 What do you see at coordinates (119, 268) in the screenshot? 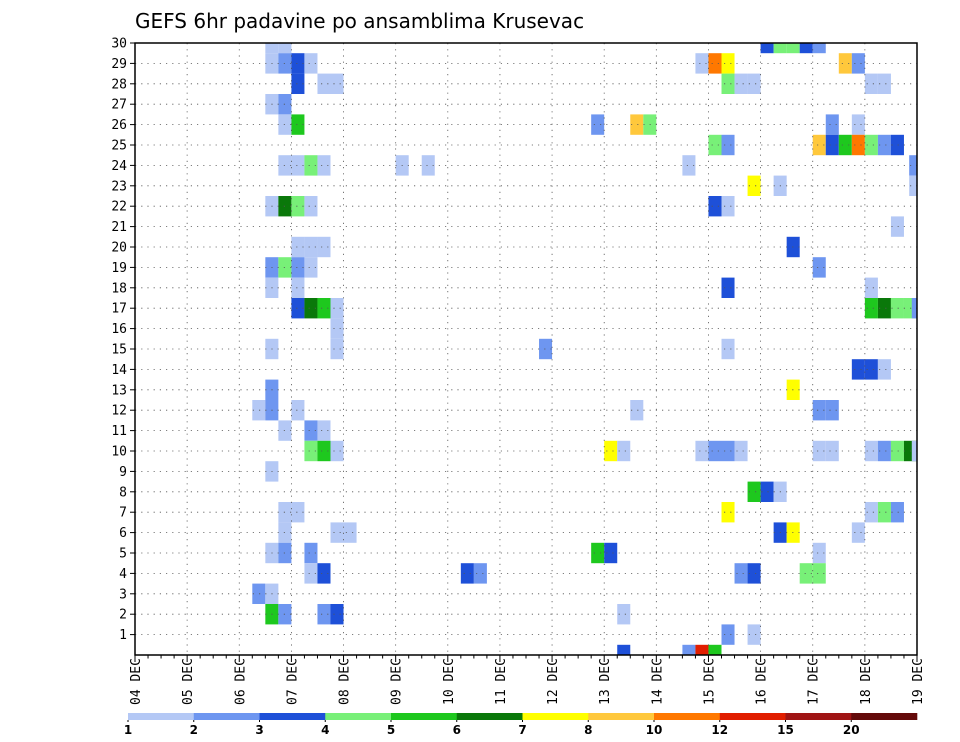
I see `y-tick-label: 19` at bounding box center [119, 268].